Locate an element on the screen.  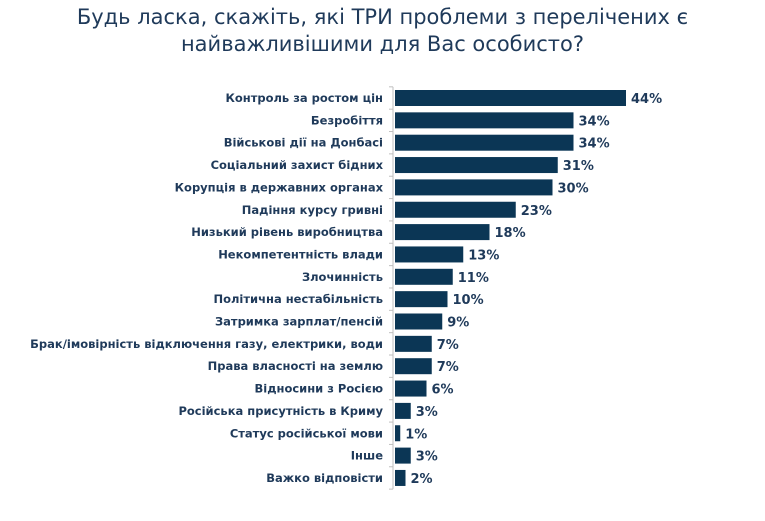
category-label: Політична нестабільність is located at coordinates (298, 299).